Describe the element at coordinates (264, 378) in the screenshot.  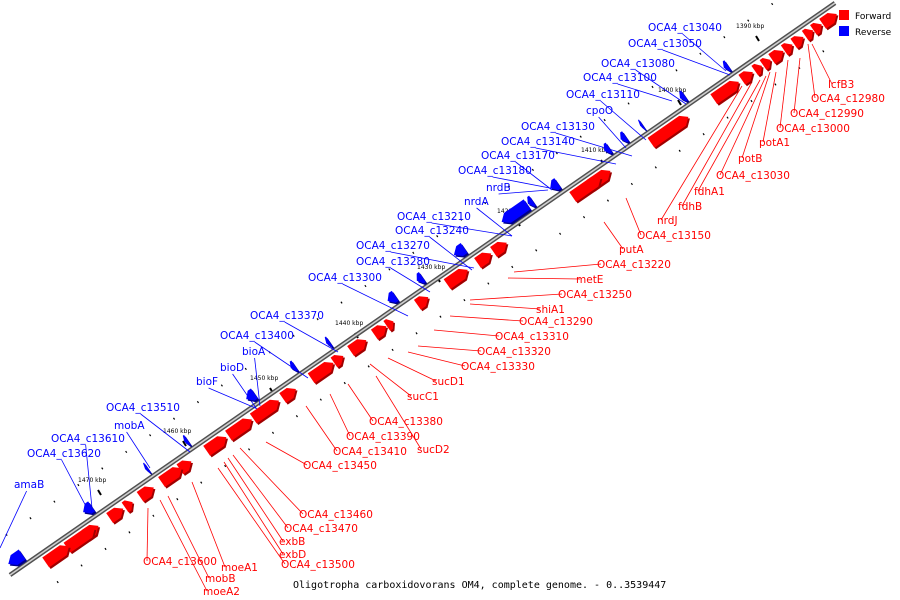
I see `kbp-tick-label: 1450 kbp` at that location.